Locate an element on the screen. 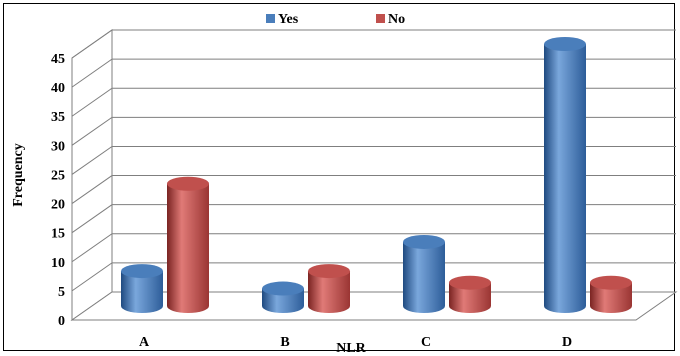  y-tick-label: 20 is located at coordinates (58, 205).